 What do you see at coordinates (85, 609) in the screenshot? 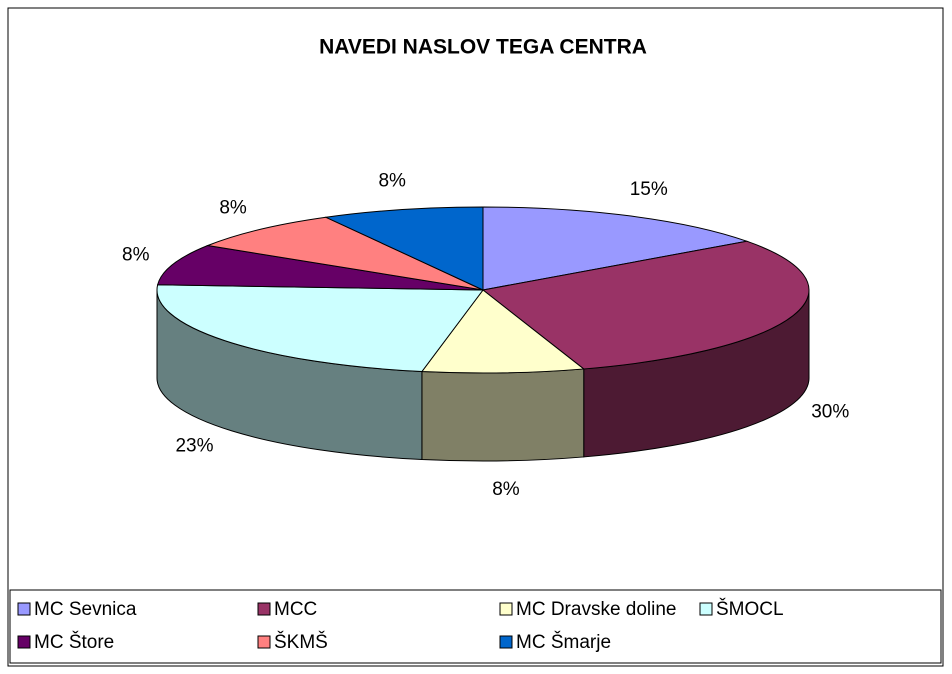
I see `legend-label: MC Sevnica` at bounding box center [85, 609].